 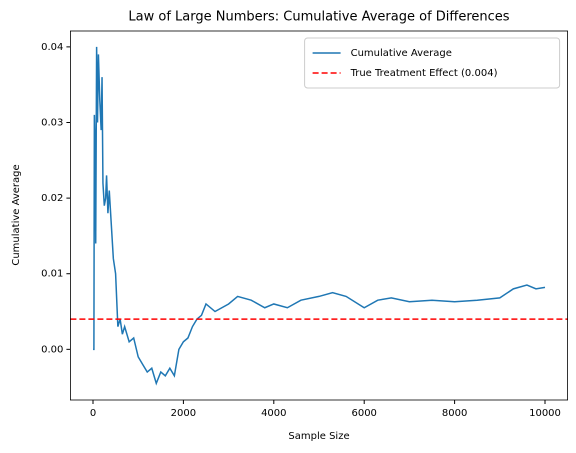 What do you see at coordinates (424, 73) in the screenshot?
I see `legend-label: True Treatment Effect (0.004)` at bounding box center [424, 73].